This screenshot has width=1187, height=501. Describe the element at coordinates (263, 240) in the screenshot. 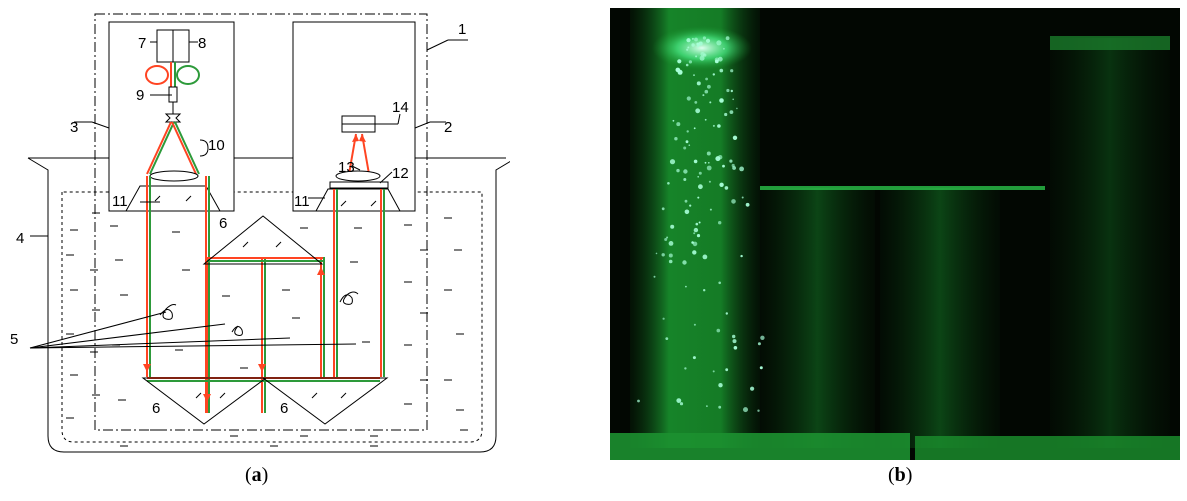

I see `prism-top` at that location.